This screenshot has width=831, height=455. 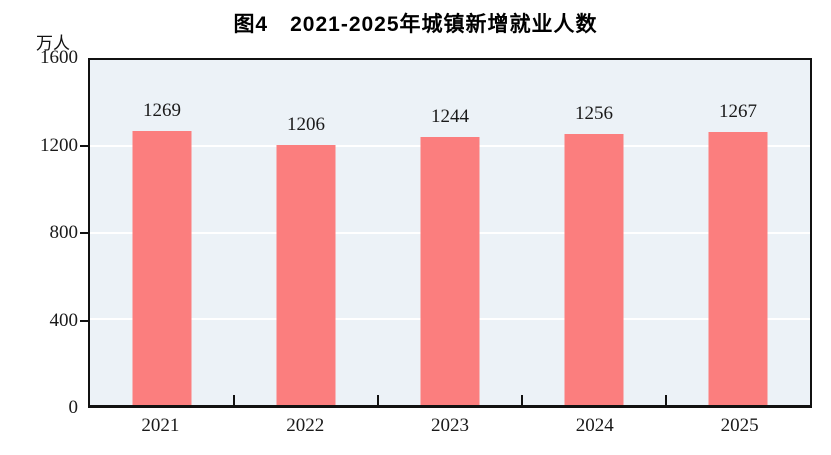 What do you see at coordinates (415, 24) in the screenshot?
I see `chart-title: 图4 2021-2025年城镇新增就业人数` at bounding box center [415, 24].